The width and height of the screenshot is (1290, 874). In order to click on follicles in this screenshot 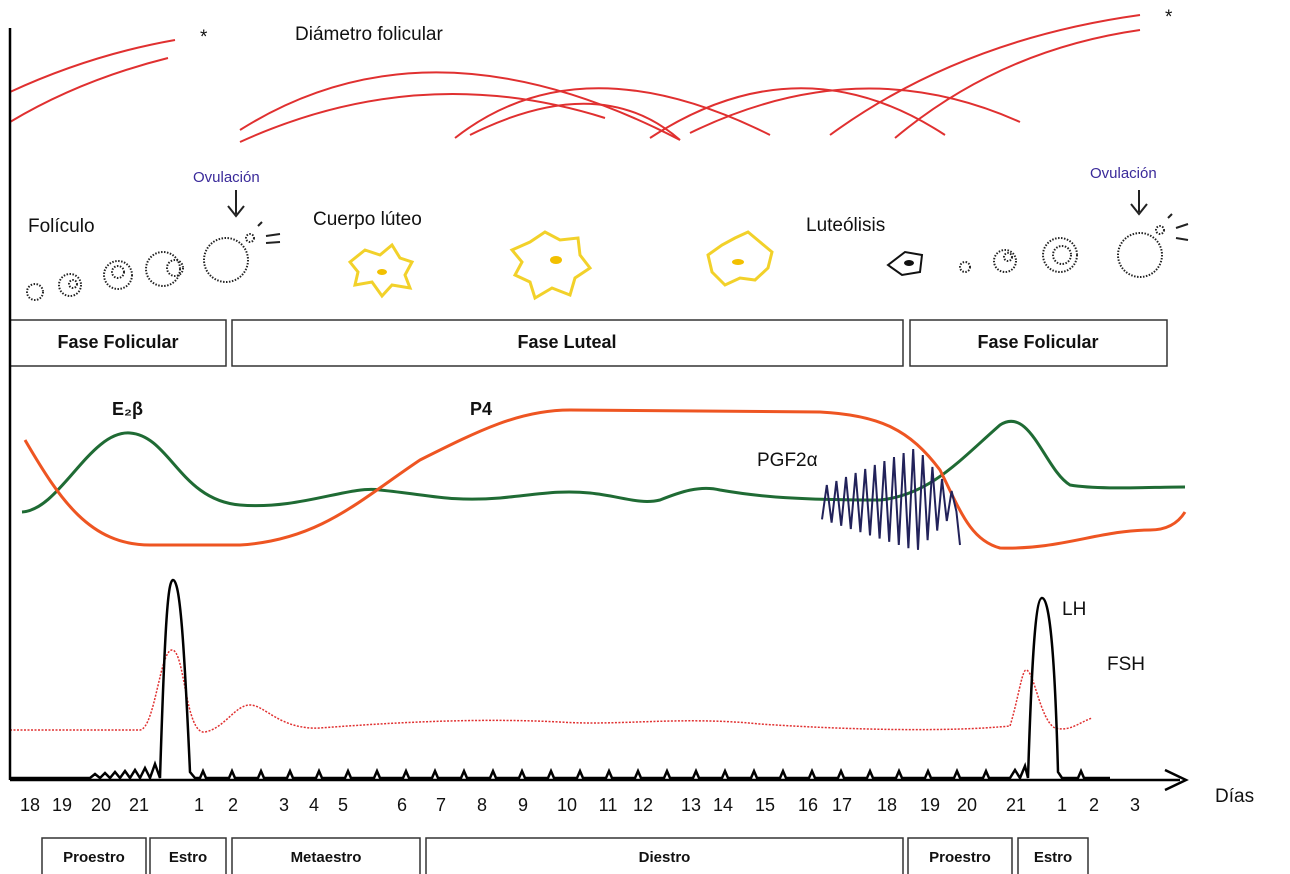, I will do `click(595, 263)`.